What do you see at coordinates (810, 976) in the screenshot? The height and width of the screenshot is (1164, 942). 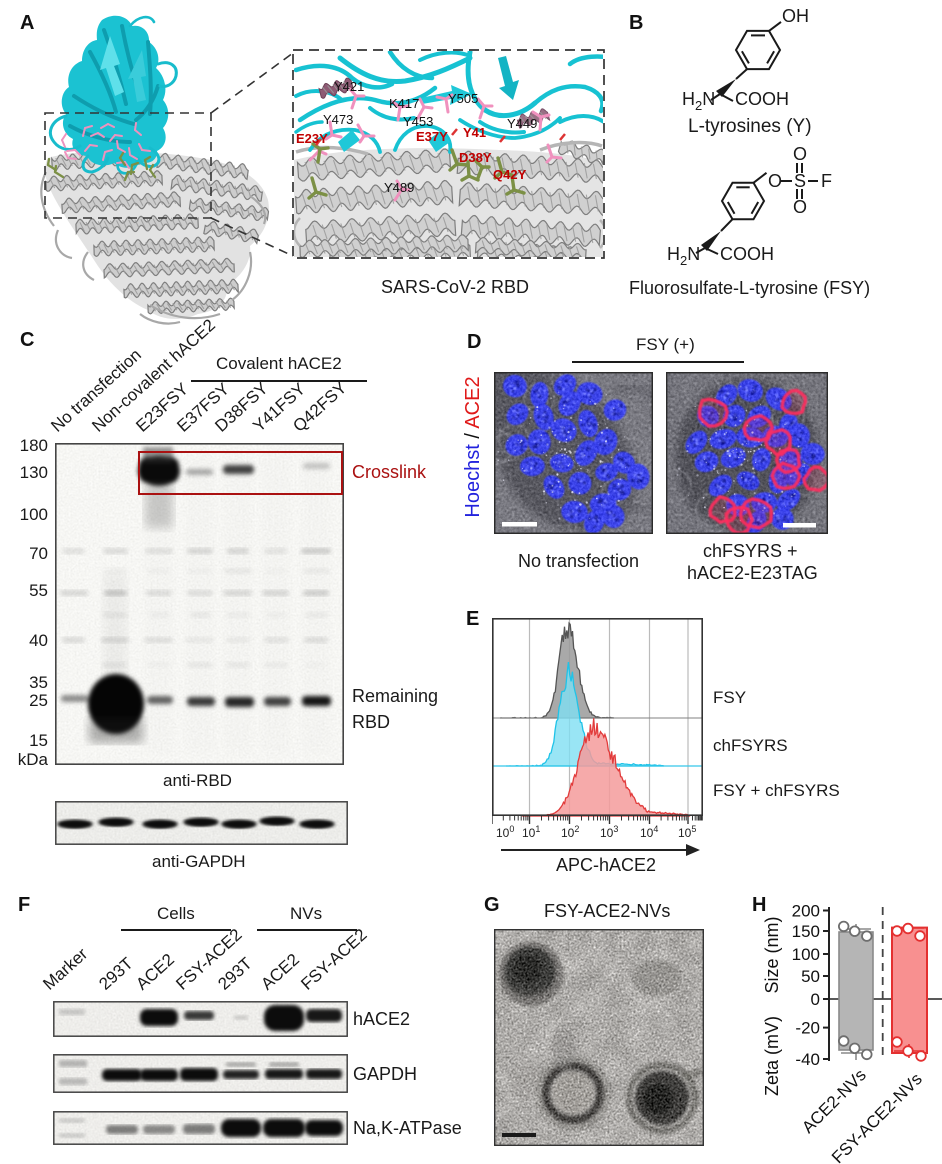 I see `svg-text: 50` at bounding box center [810, 976].